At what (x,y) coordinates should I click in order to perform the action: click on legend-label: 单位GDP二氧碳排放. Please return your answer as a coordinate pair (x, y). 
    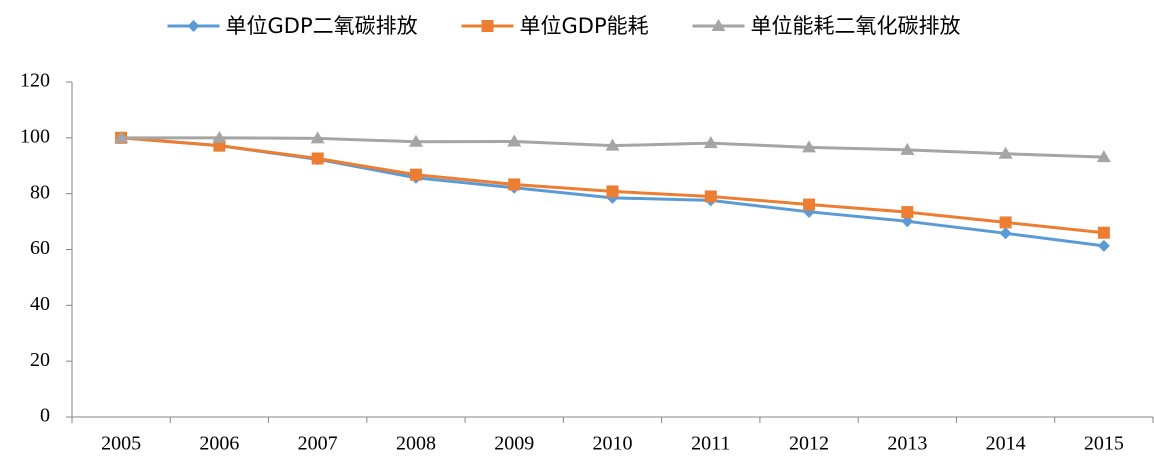
    Looking at the image, I should click on (322, 26).